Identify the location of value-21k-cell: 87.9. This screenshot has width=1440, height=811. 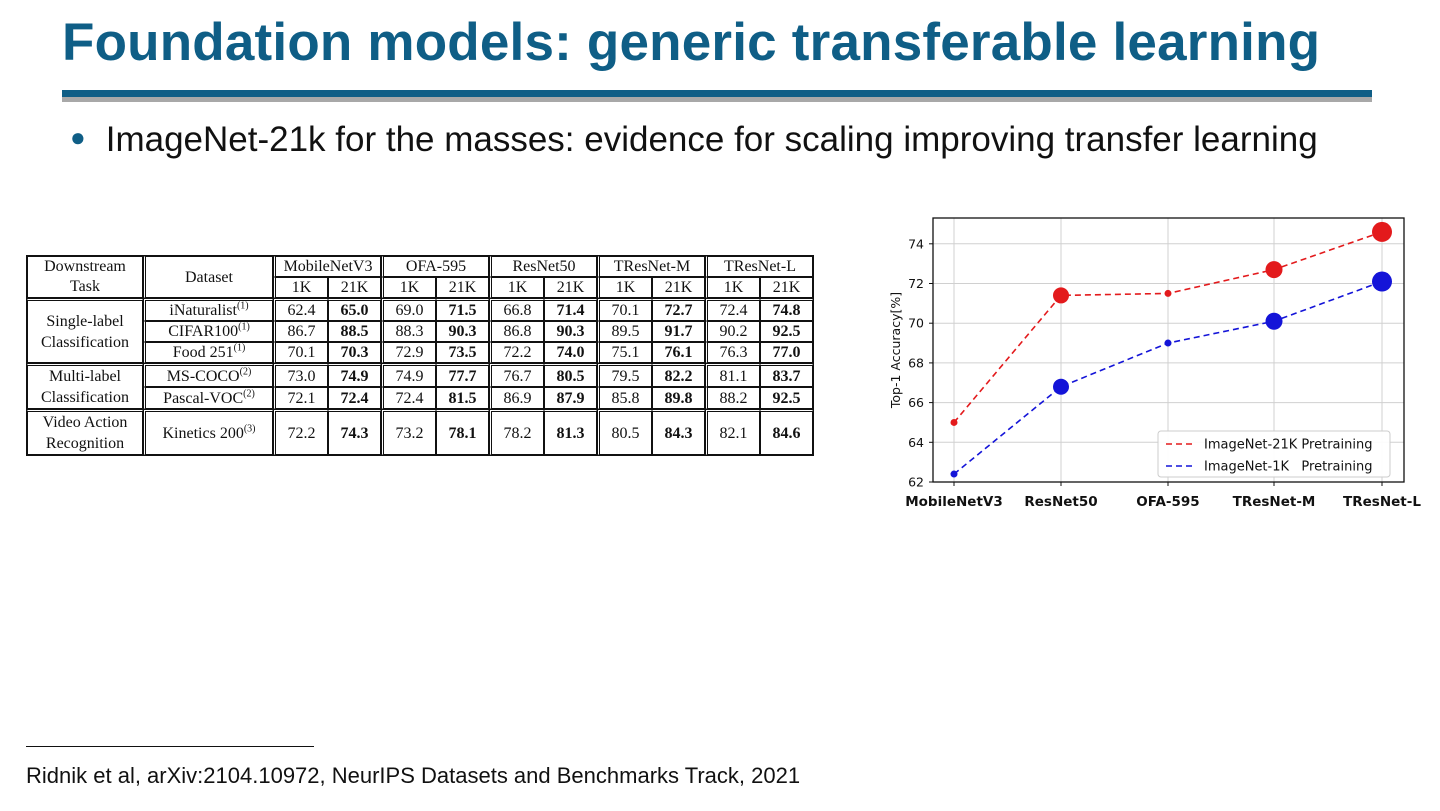
(570, 398).